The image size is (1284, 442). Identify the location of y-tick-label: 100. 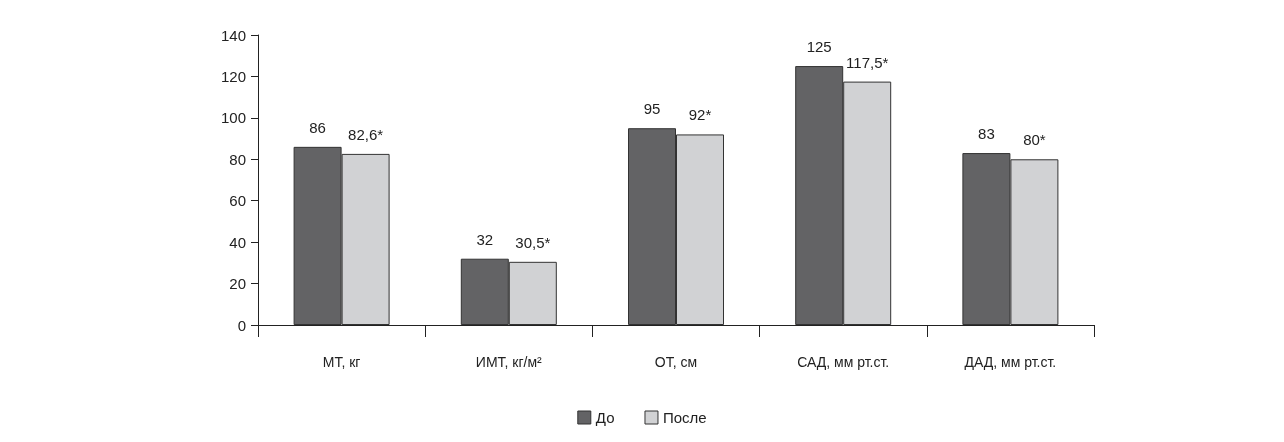
(233, 118).